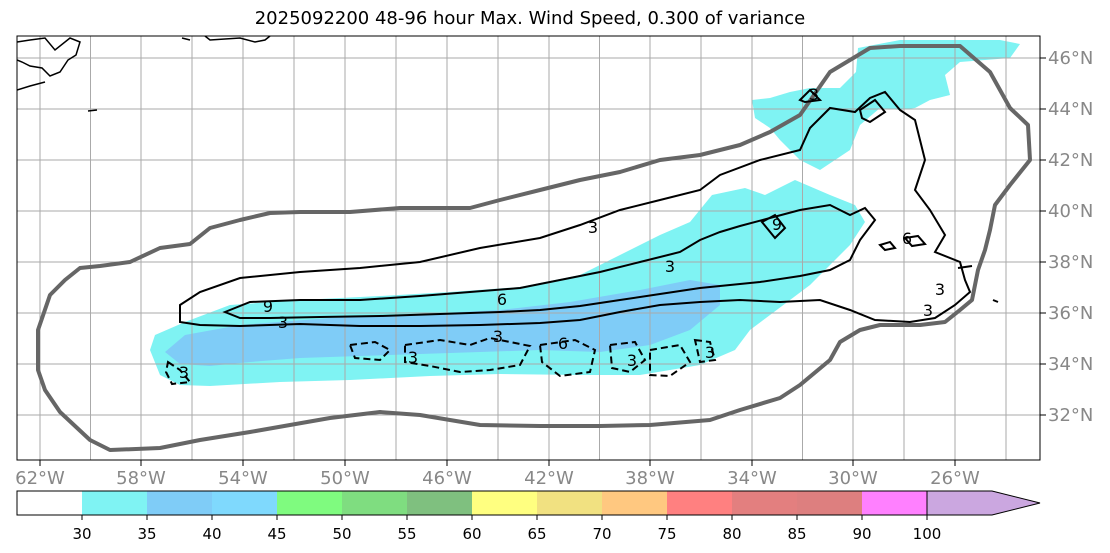 This screenshot has width=1110, height=553. Describe the element at coordinates (243, 478) in the screenshot. I see `lon-label: 54°W` at that location.